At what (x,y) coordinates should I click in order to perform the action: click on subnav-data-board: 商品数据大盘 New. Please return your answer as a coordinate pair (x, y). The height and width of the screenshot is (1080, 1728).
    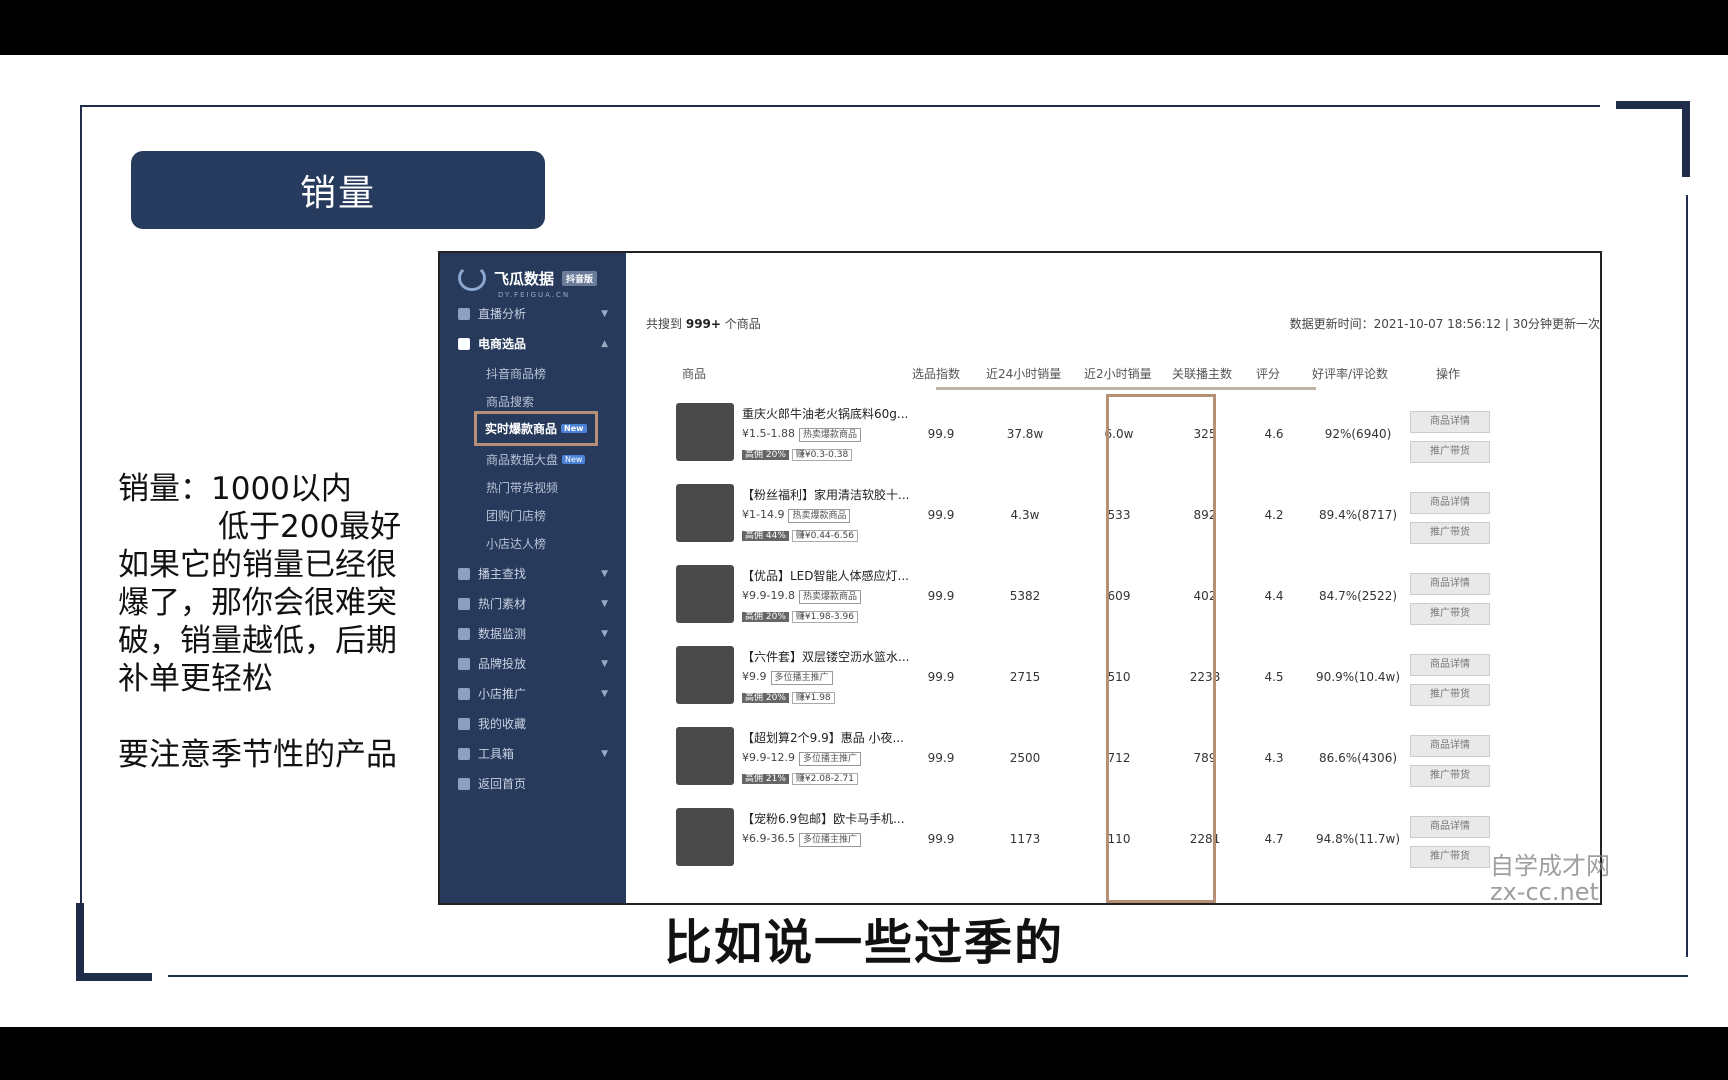
    Looking at the image, I should click on (536, 459).